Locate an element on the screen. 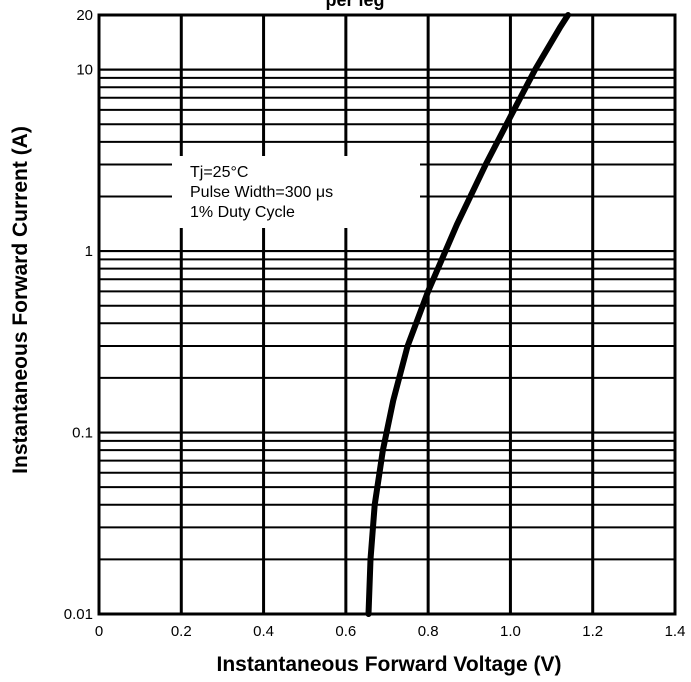 Image resolution: width=691 pixels, height=682 pixels. x-tick-label-6: 1.2 is located at coordinates (592, 631).